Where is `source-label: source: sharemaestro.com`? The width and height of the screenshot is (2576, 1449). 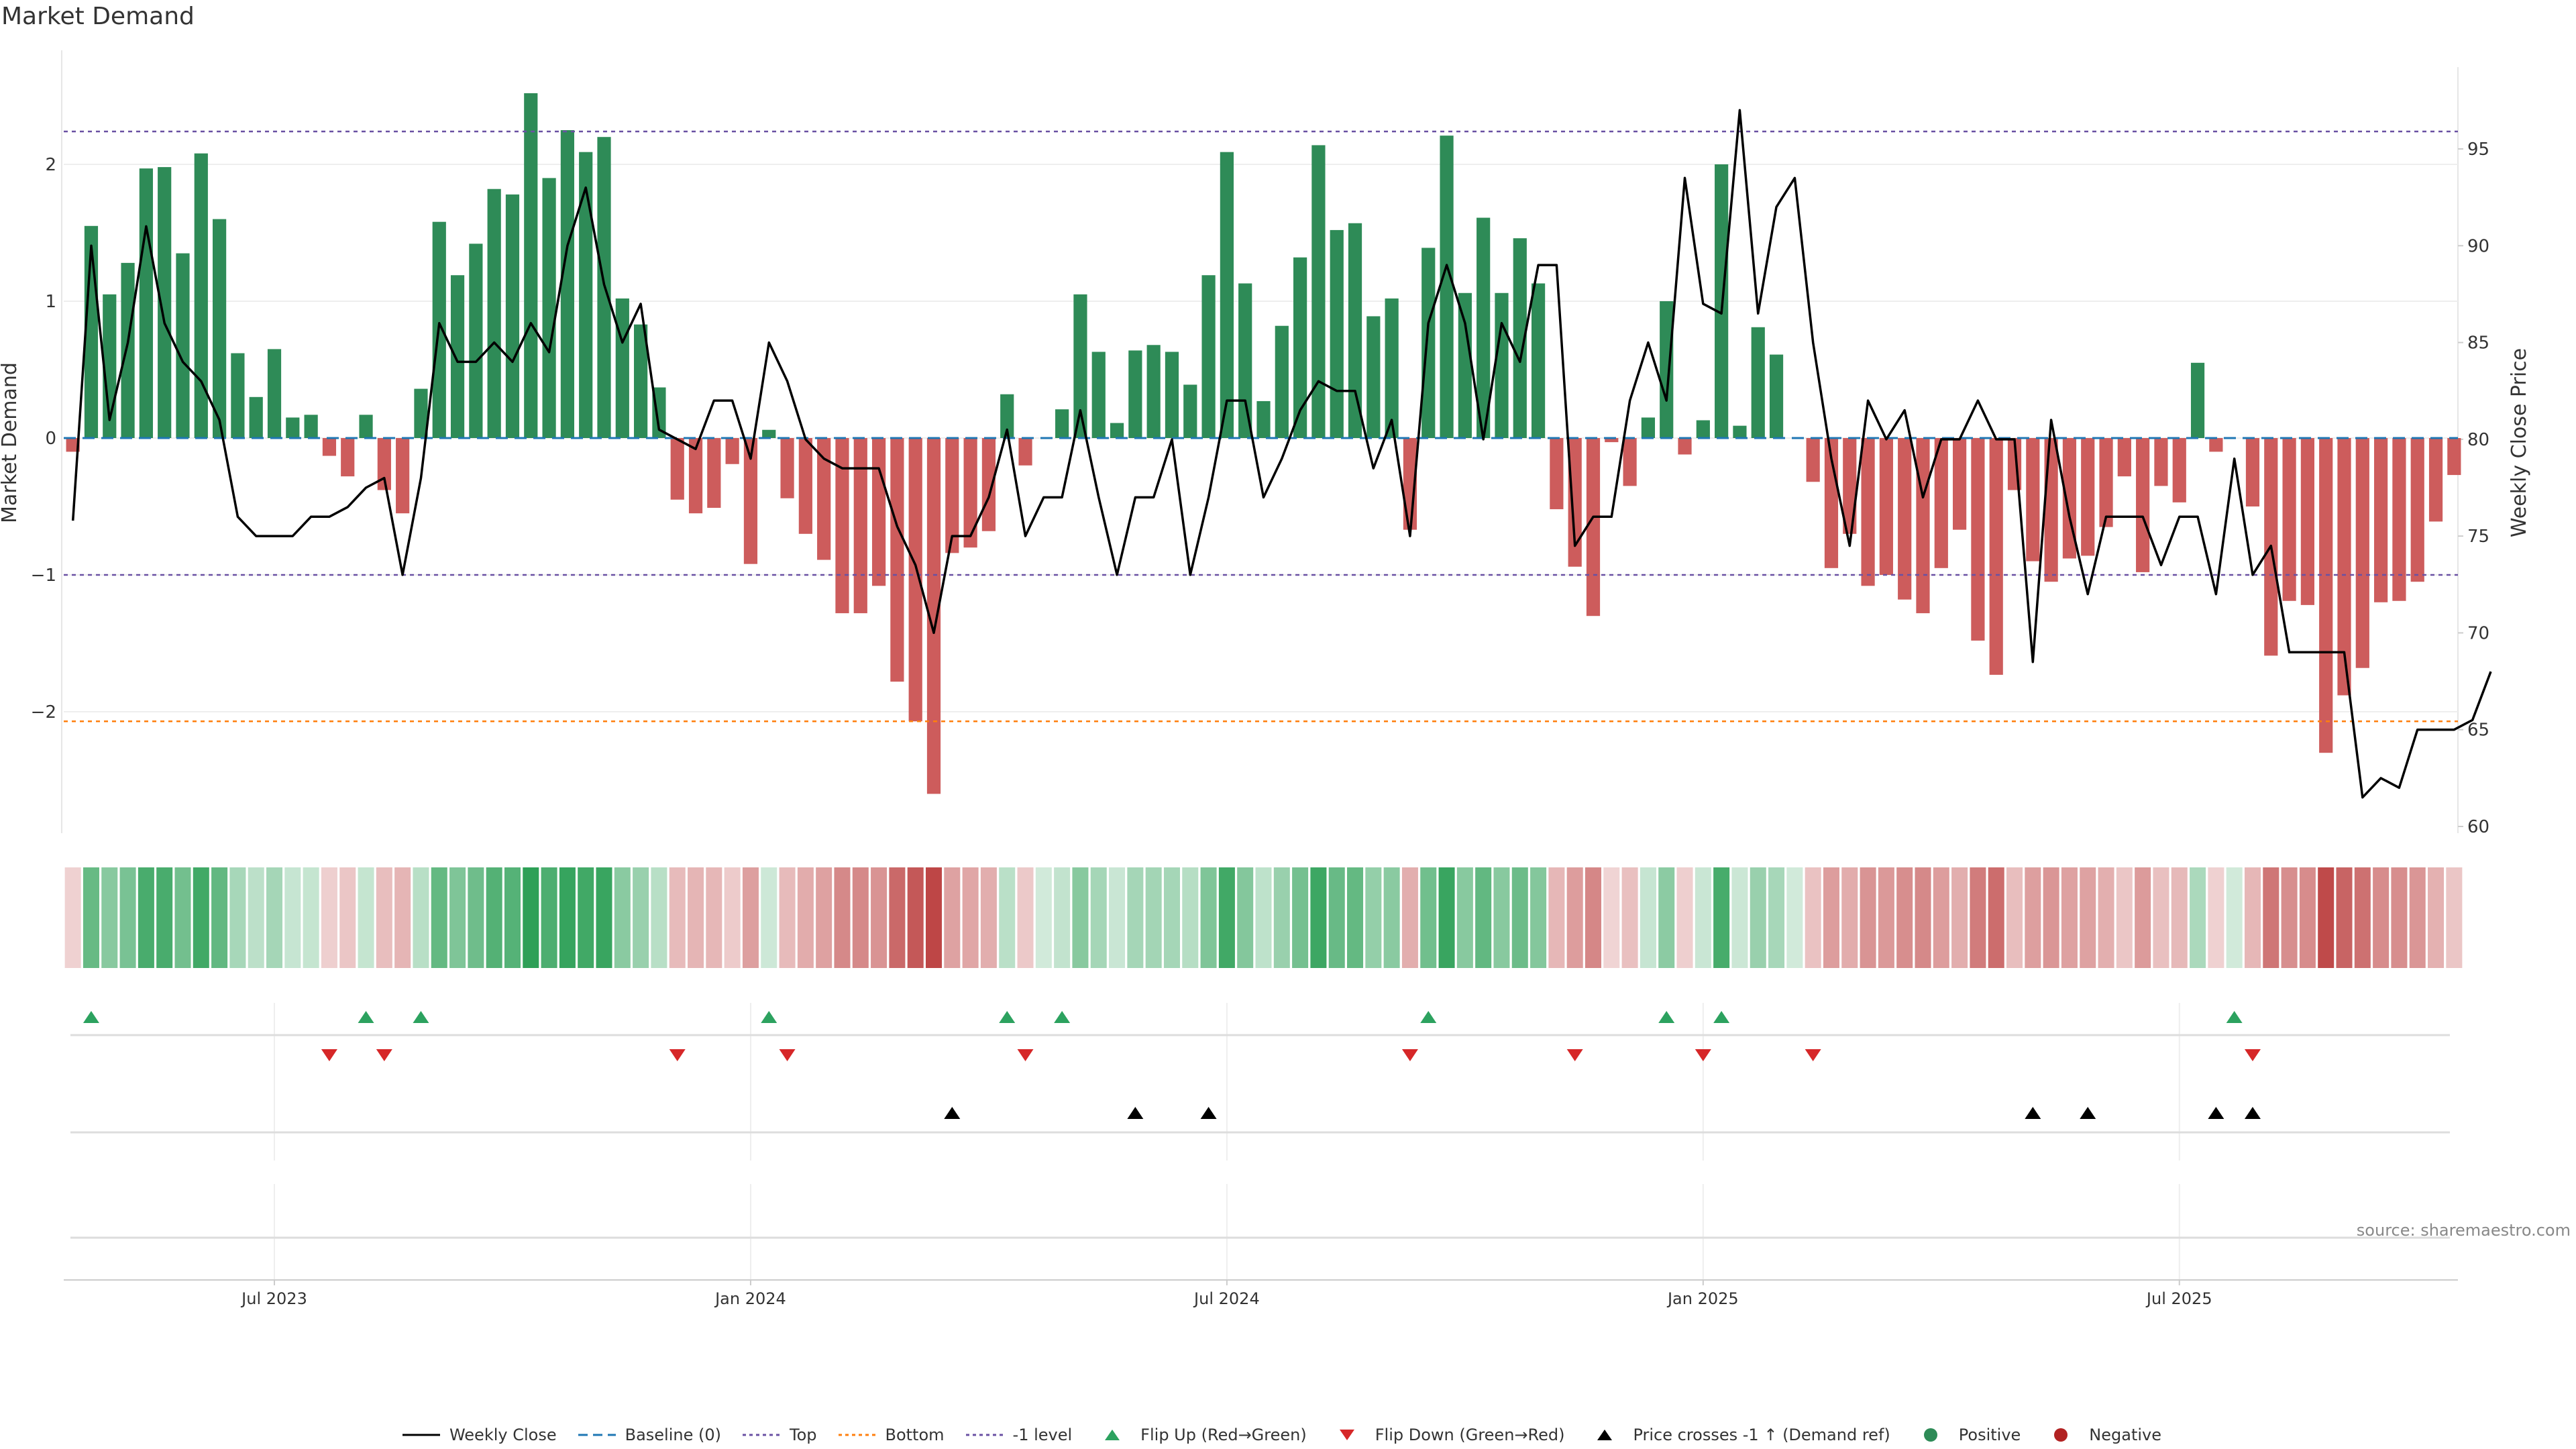
source-label: source: sharemaestro.com is located at coordinates (2463, 1230).